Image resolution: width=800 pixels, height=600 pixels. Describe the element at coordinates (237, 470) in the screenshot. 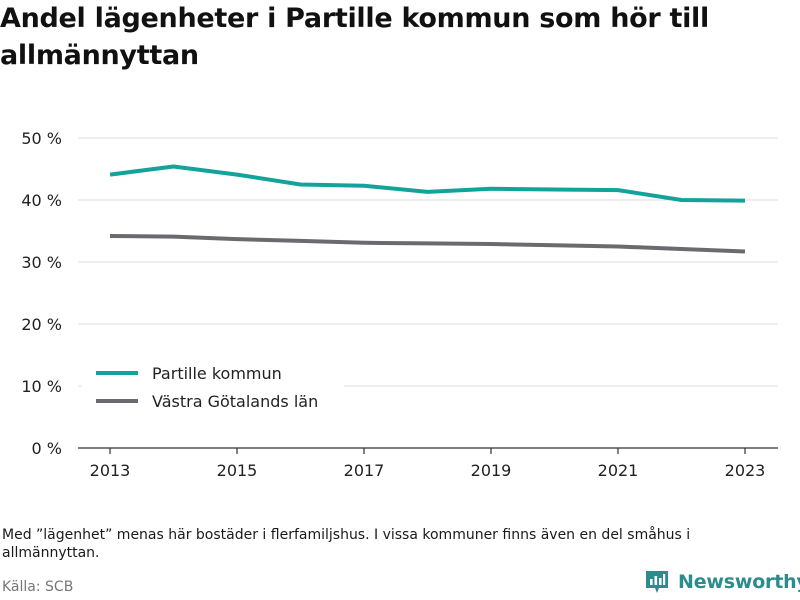

I see `x-tick-label: 2015` at that location.